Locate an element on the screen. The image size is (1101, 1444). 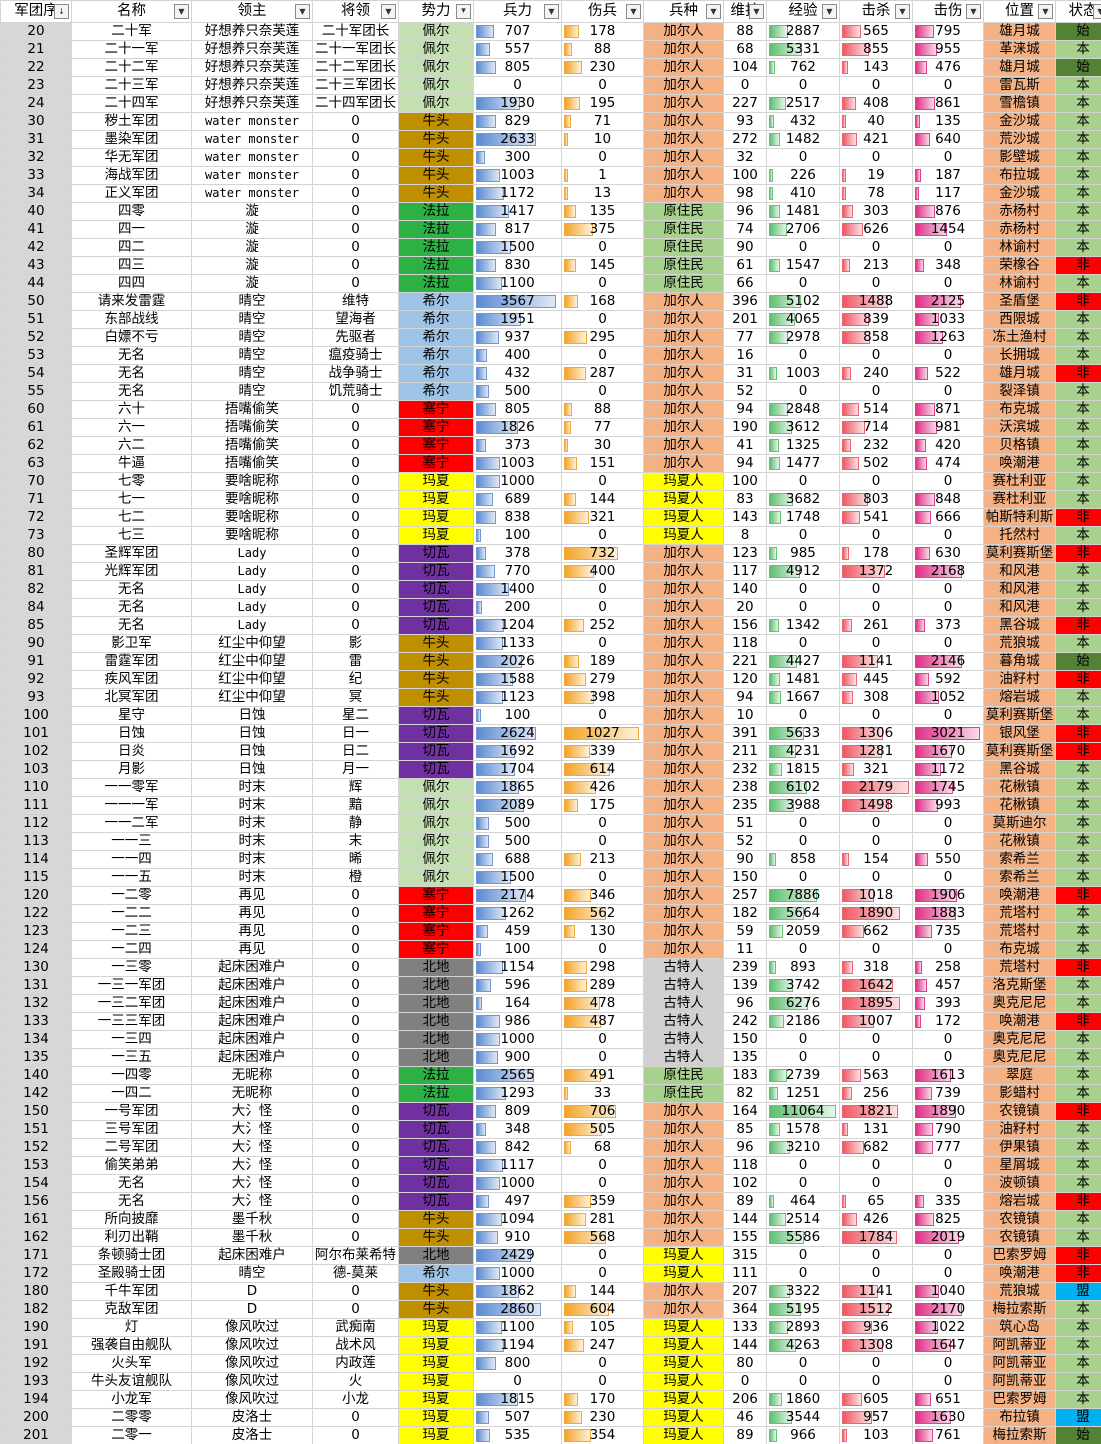
cell-upkeep: 88 is located at coordinates (745, 31).